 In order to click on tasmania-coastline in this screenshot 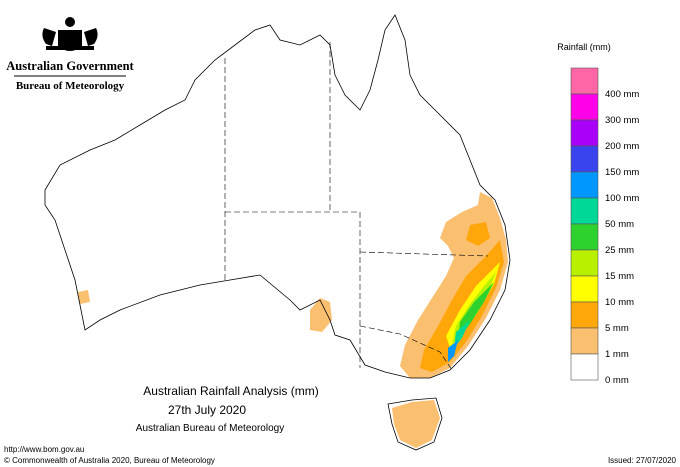, I will do `click(415, 424)`.